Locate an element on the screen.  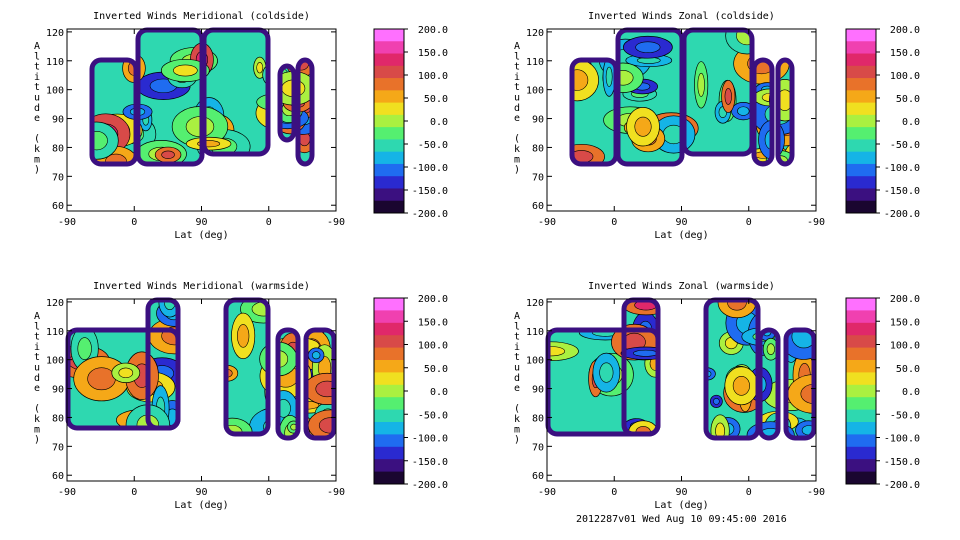
y-tick-label: 80 is located at coordinates (538, 148).